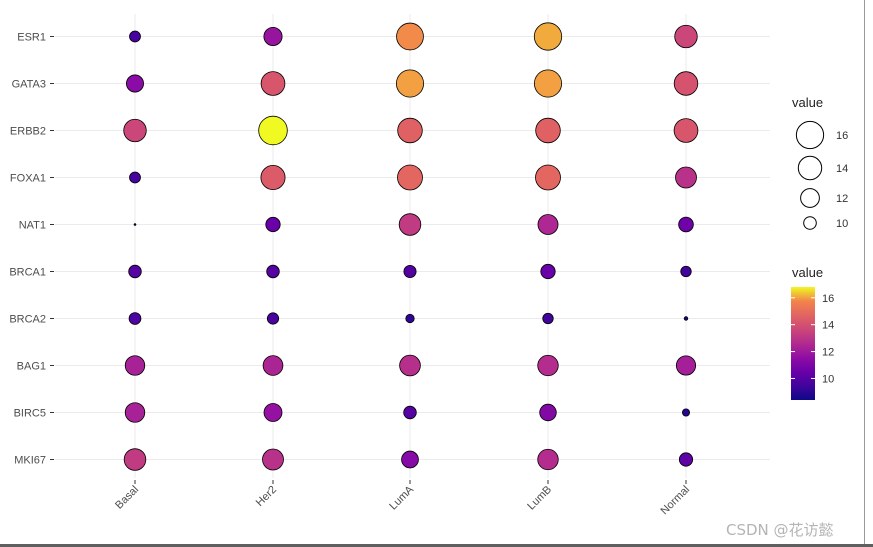  Describe the element at coordinates (31, 38) in the screenshot. I see `y-tick-label: ESR1` at that location.